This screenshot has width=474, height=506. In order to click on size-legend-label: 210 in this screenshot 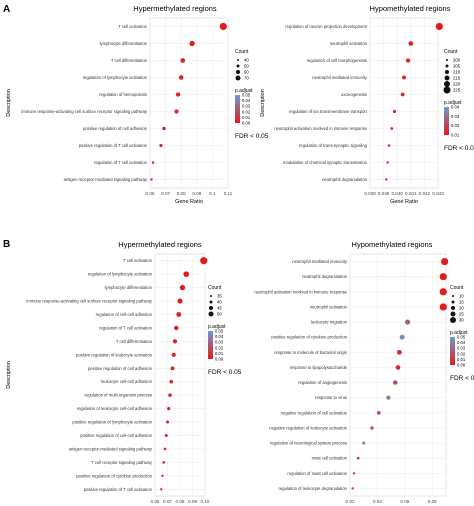, I will do `click(457, 72)`.